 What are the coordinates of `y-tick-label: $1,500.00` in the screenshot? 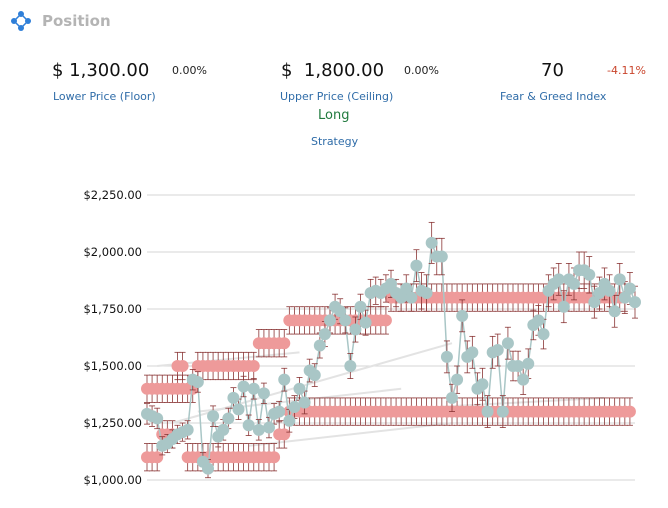 It's located at (112, 366).